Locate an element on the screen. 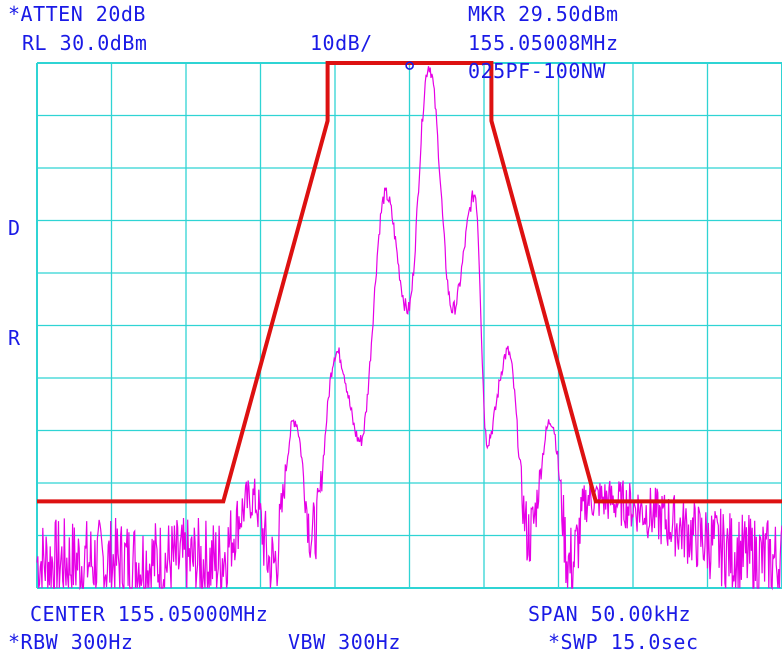 The width and height of the screenshot is (782, 659). mask-name-readout: 025PF-100NW is located at coordinates (537, 71).